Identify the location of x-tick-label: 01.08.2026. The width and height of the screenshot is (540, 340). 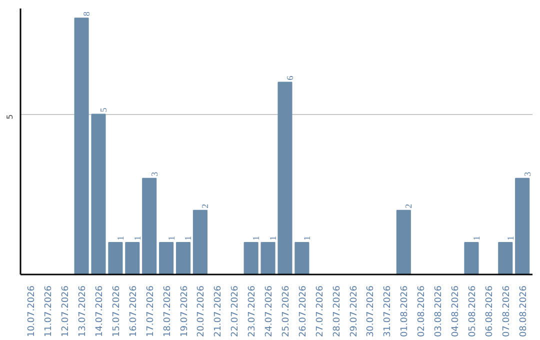
(405, 311).